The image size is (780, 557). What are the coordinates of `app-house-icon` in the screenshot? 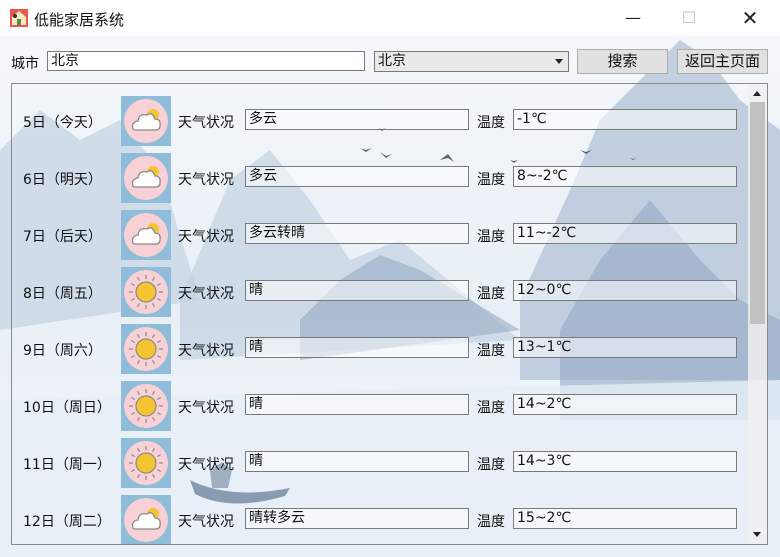 It's located at (19, 18).